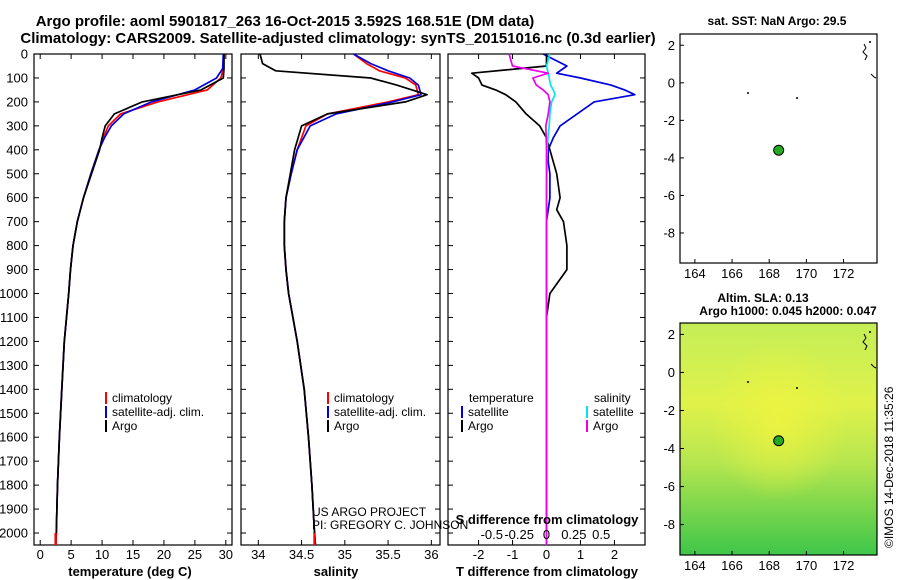 Image resolution: width=900 pixels, height=580 pixels. Describe the element at coordinates (14, 365) in the screenshot. I see `depth-tick-label: 1300` at that location.